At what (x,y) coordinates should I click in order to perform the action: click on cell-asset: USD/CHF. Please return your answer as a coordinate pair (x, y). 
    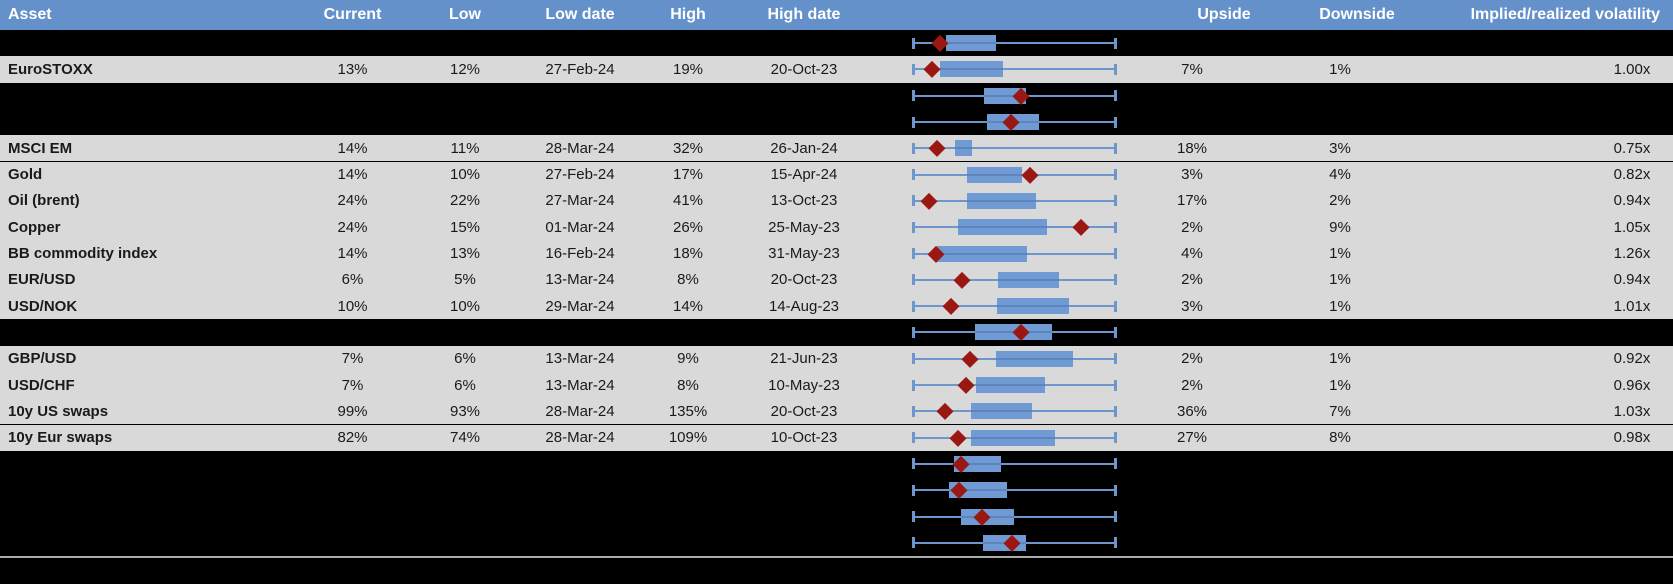
    Looking at the image, I should click on (41, 385).